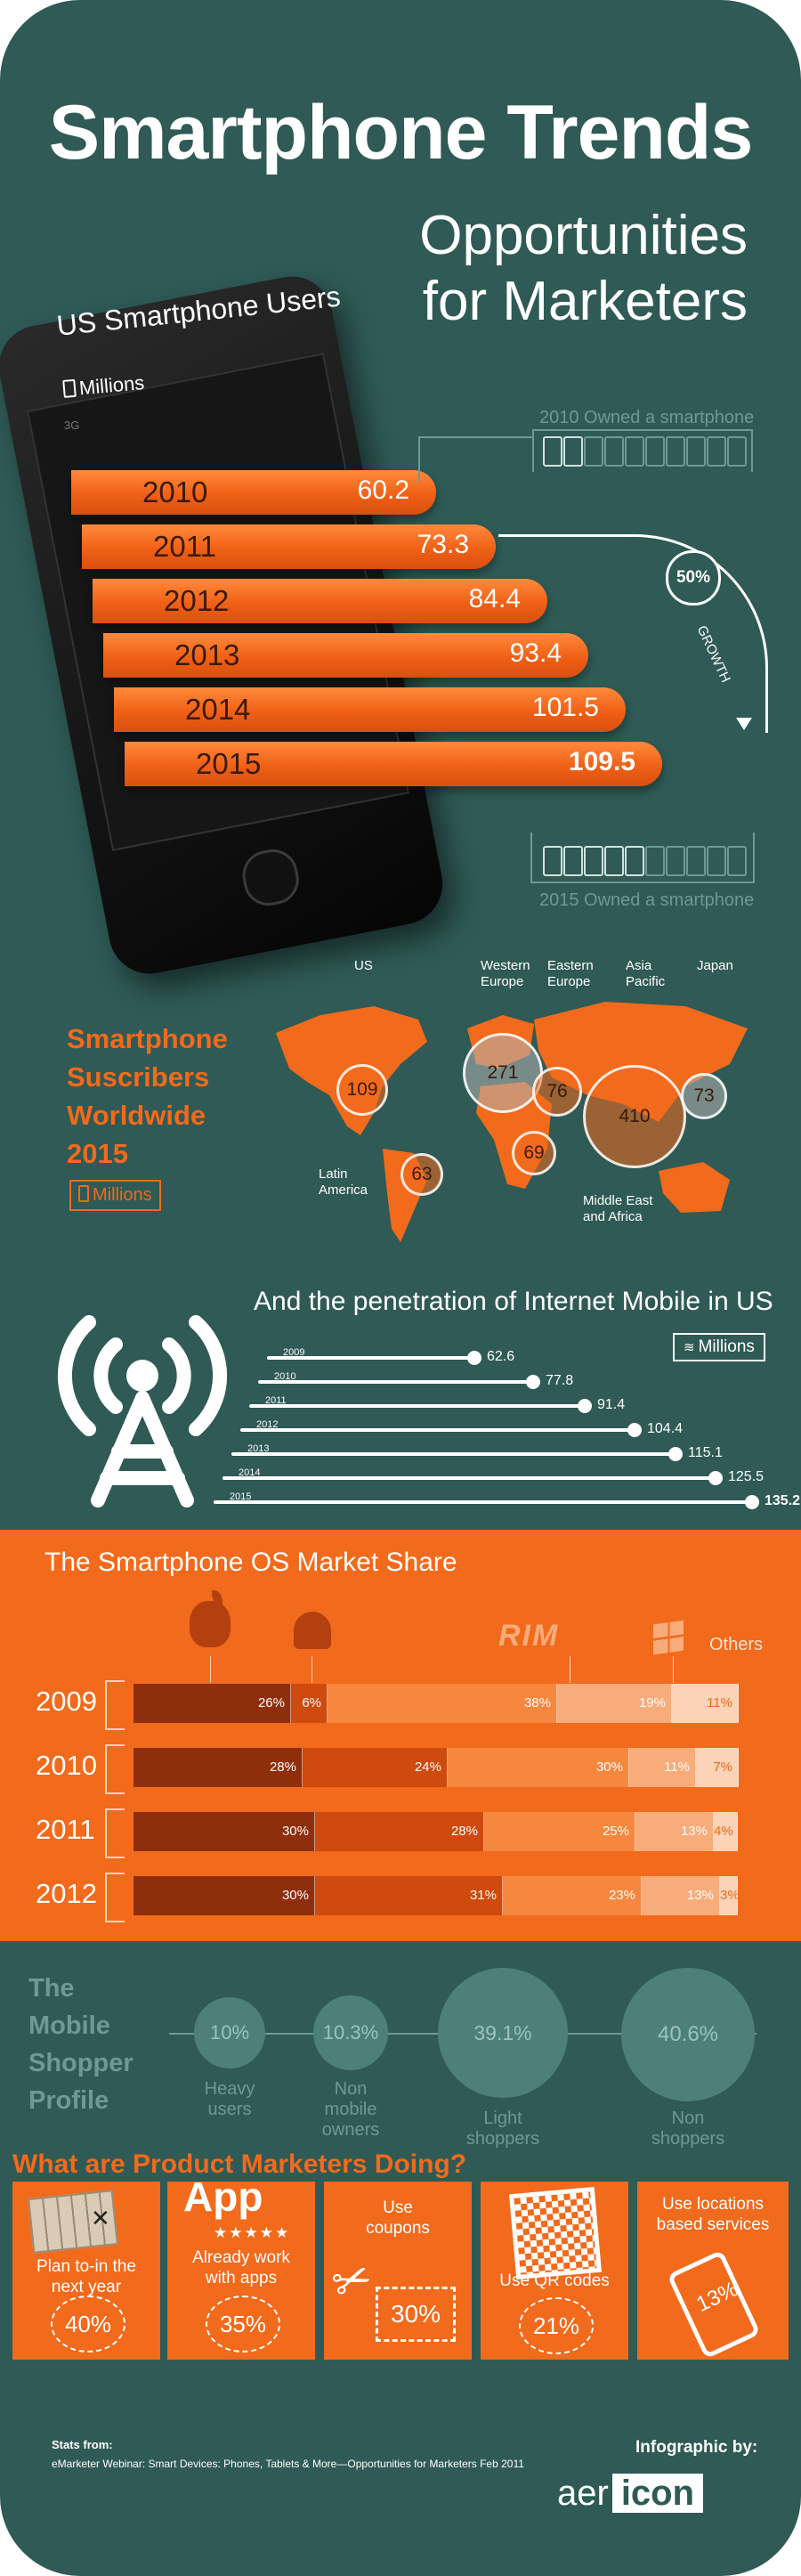 This screenshot has width=801, height=2576. What do you see at coordinates (383, 490) in the screenshot?
I see `us-users-bar-value: 60.2` at bounding box center [383, 490].